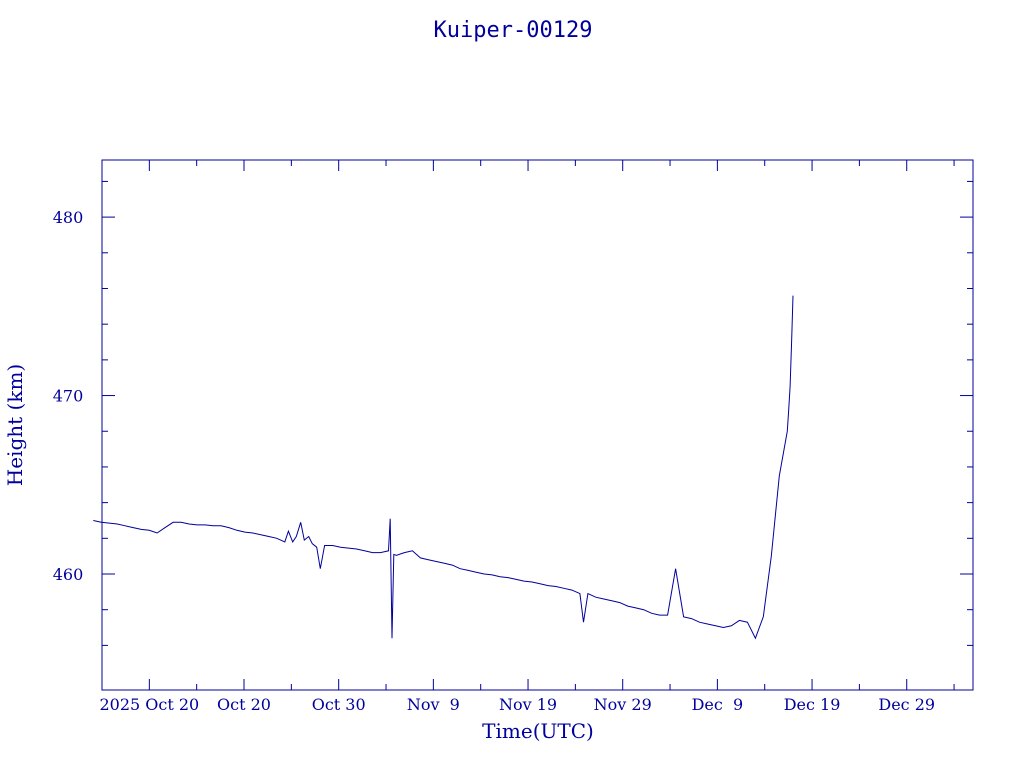 This screenshot has height=768, width=1024. I want to click on y-tick-labels: 460 470 480, so click(68, 396).